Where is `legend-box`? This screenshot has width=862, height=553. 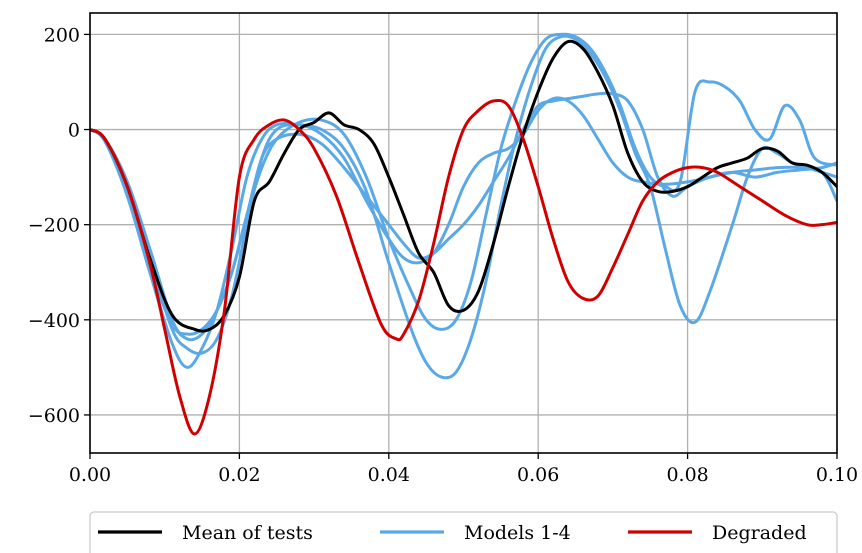
legend-box is located at coordinates (463, 532).